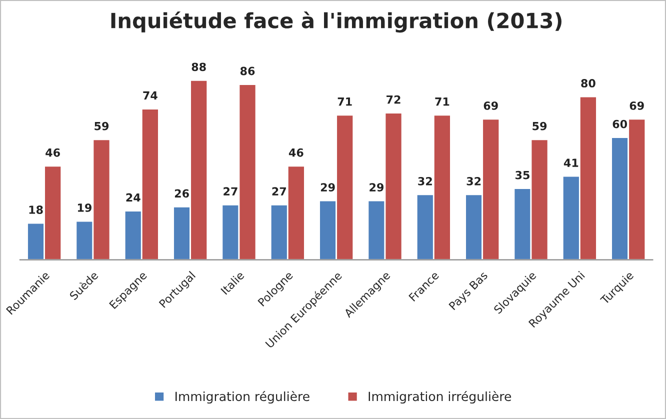 The height and width of the screenshot is (419, 666). What do you see at coordinates (133, 197) in the screenshot?
I see `data-label: 24` at bounding box center [133, 197].